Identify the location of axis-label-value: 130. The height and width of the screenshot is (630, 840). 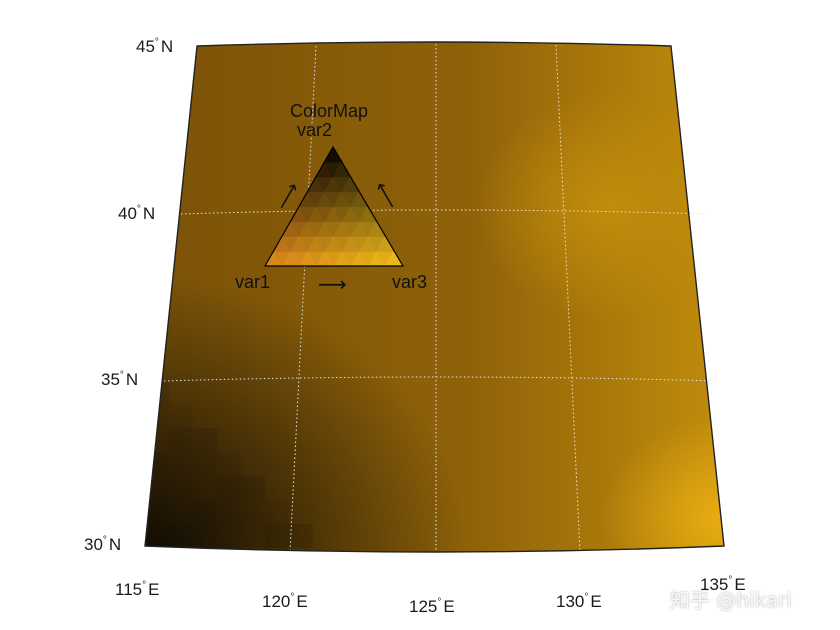
(570, 601).